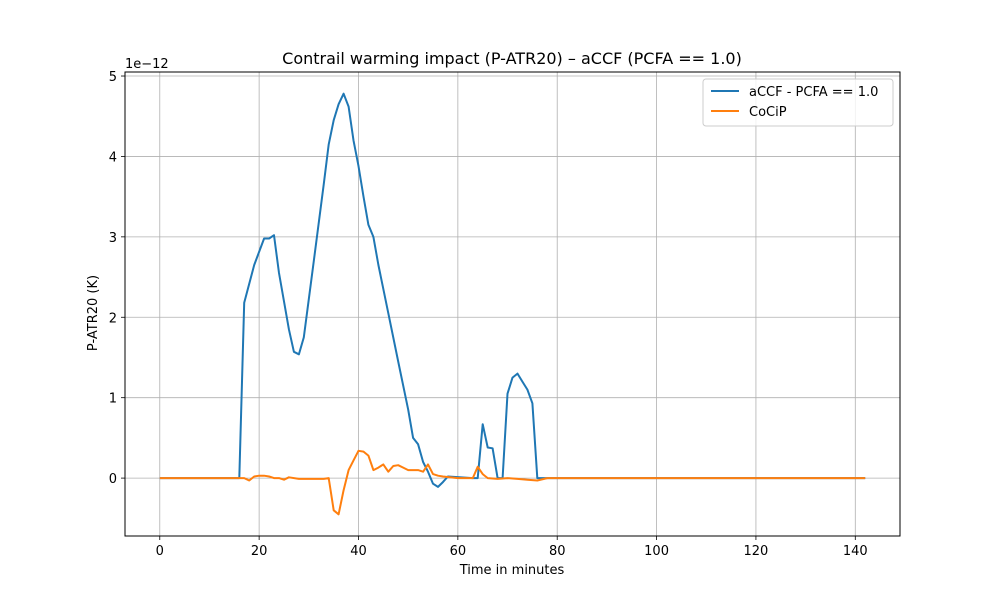 The height and width of the screenshot is (600, 1000). I want to click on legend-label-series-1: CoCiP, so click(768, 112).